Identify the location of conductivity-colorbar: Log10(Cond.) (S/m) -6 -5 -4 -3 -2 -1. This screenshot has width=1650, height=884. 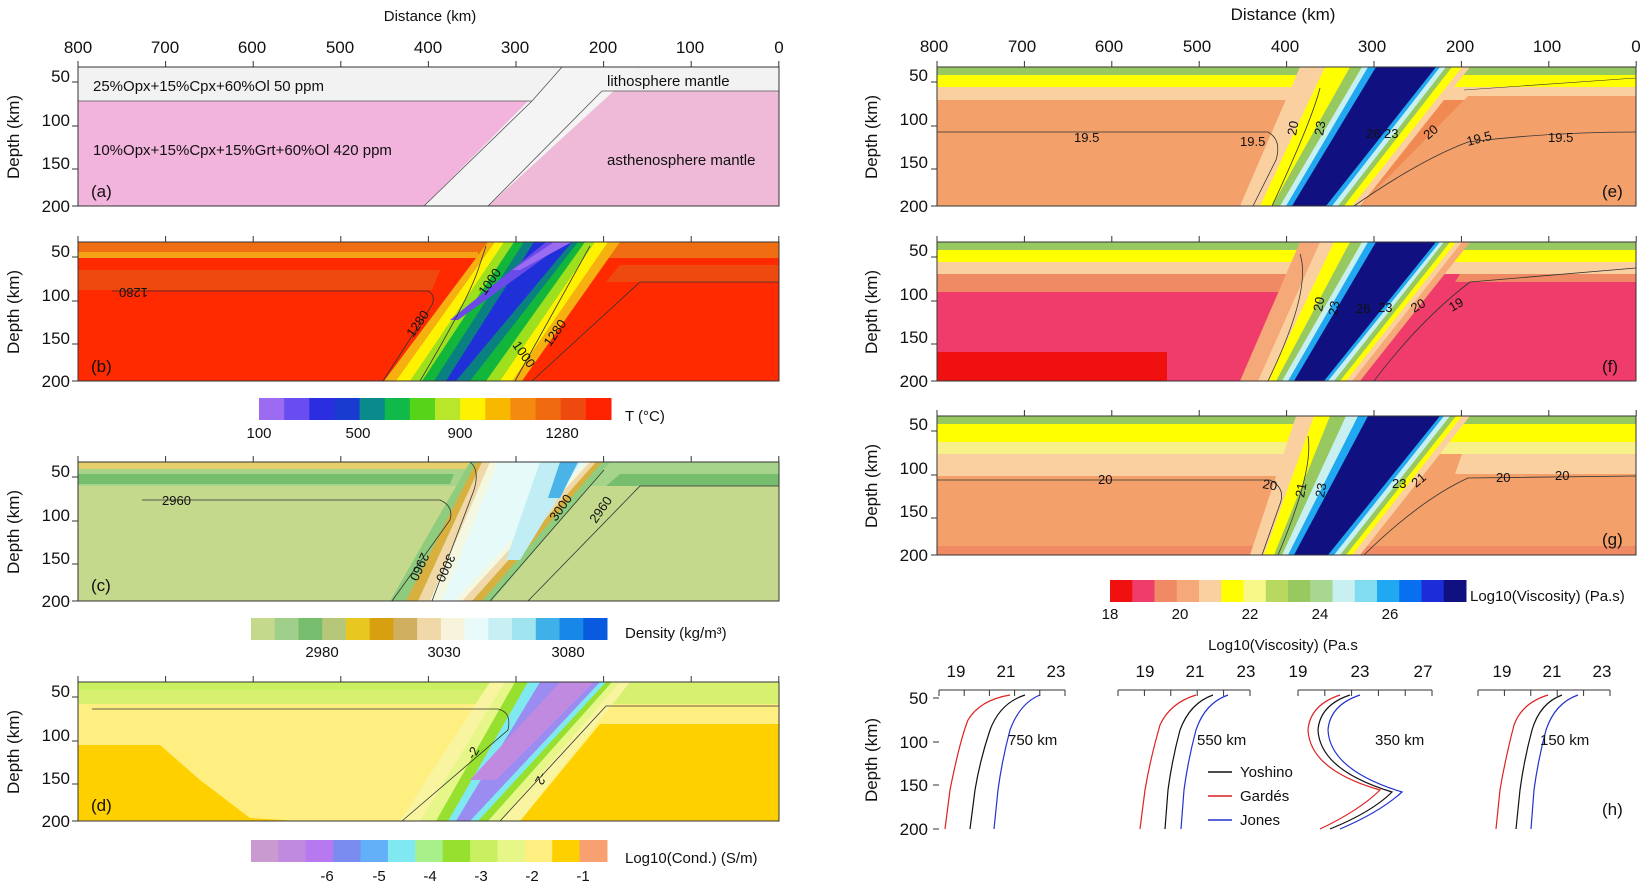
(504, 862).